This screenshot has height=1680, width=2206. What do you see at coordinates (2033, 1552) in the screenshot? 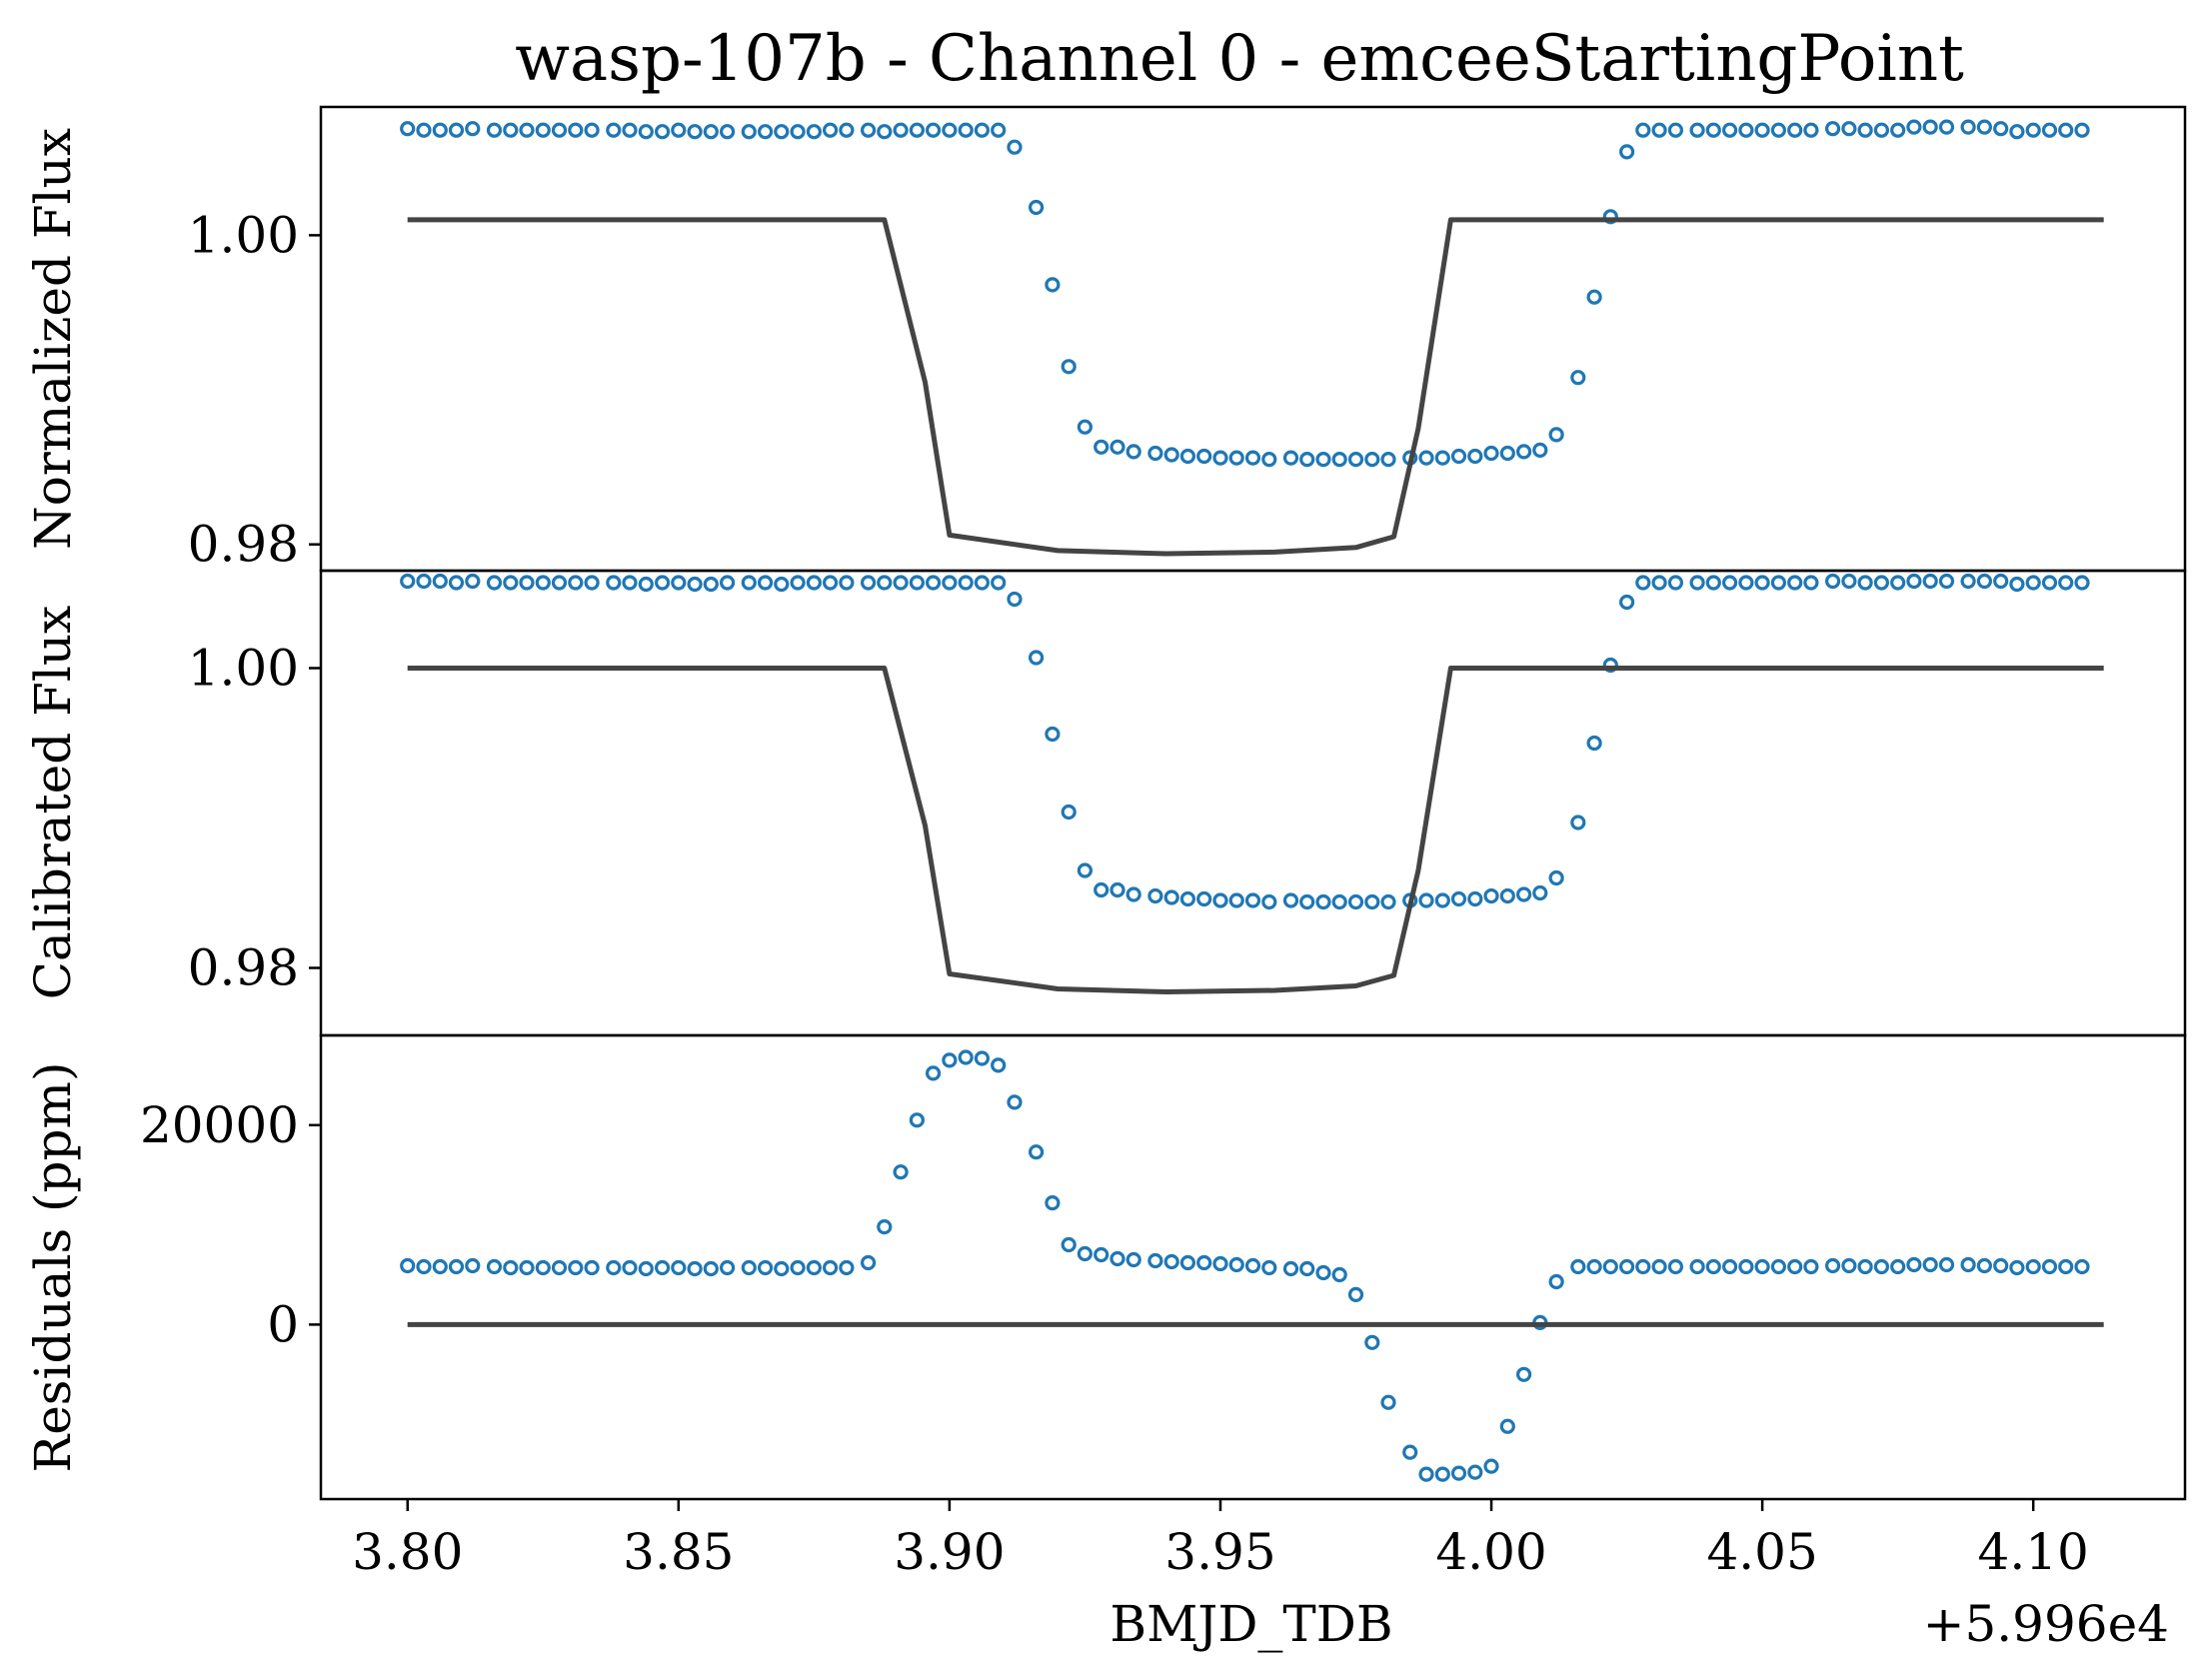
I see `x-tick-label: 4.10` at bounding box center [2033, 1552].